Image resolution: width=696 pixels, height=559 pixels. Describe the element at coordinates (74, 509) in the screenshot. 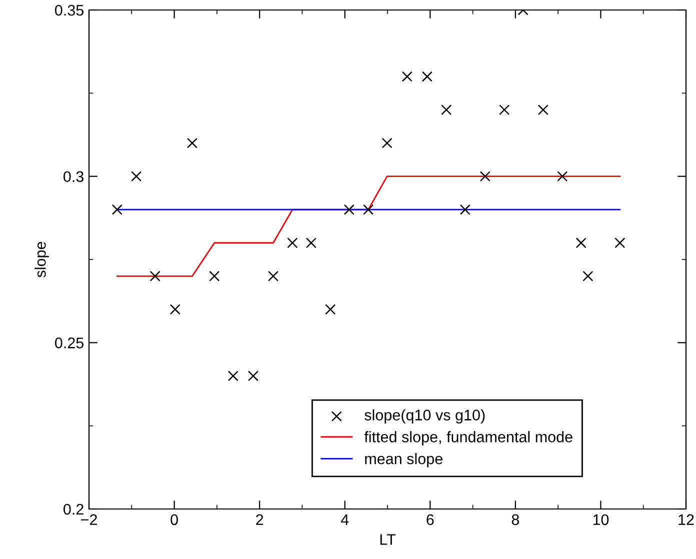

I see `y-tick-label: 0.2` at that location.